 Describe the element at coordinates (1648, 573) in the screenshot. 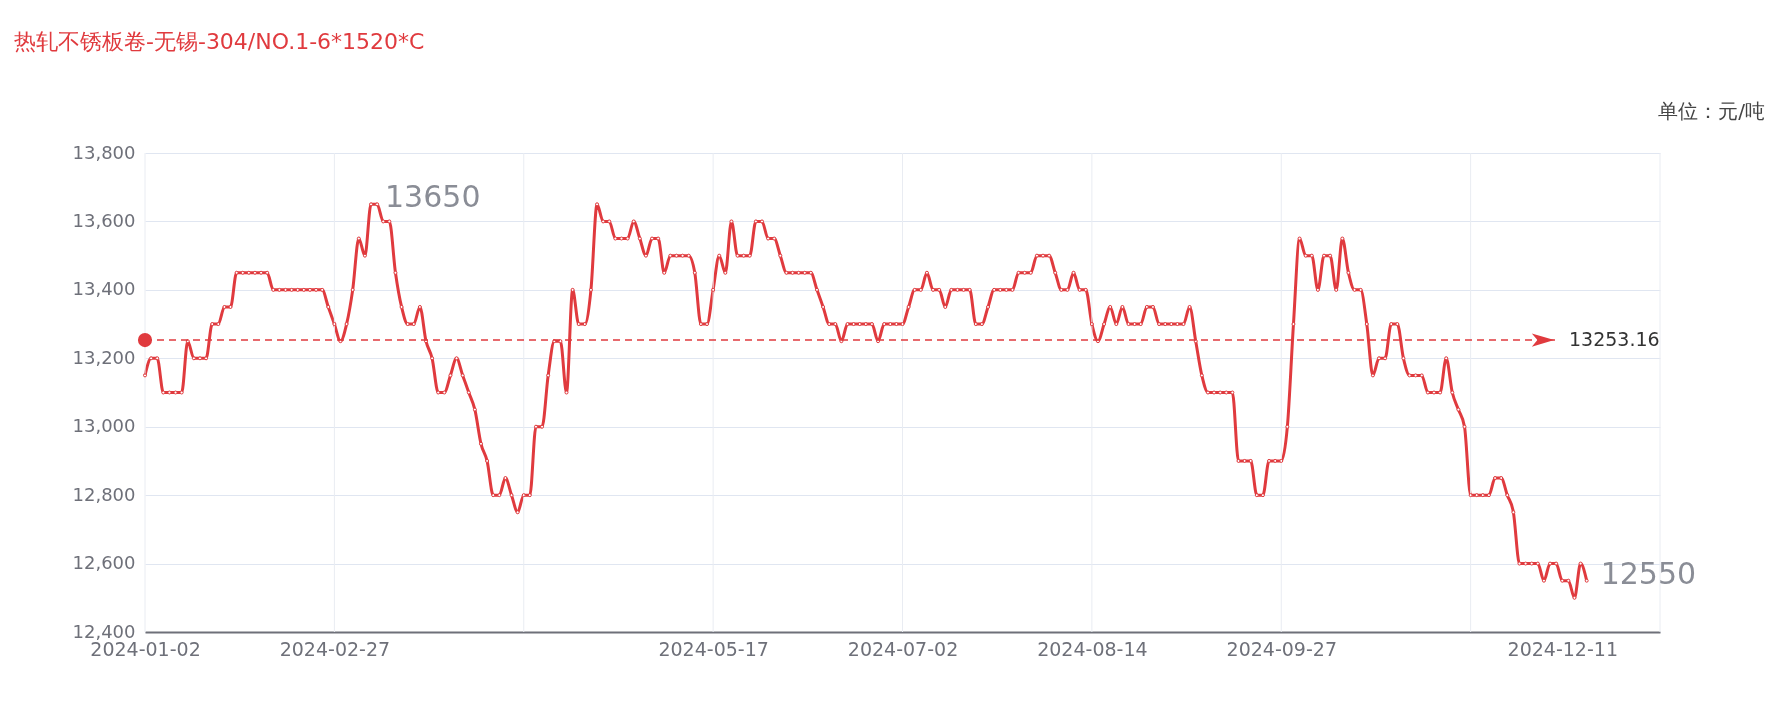

I see `annotation: 12550` at that location.